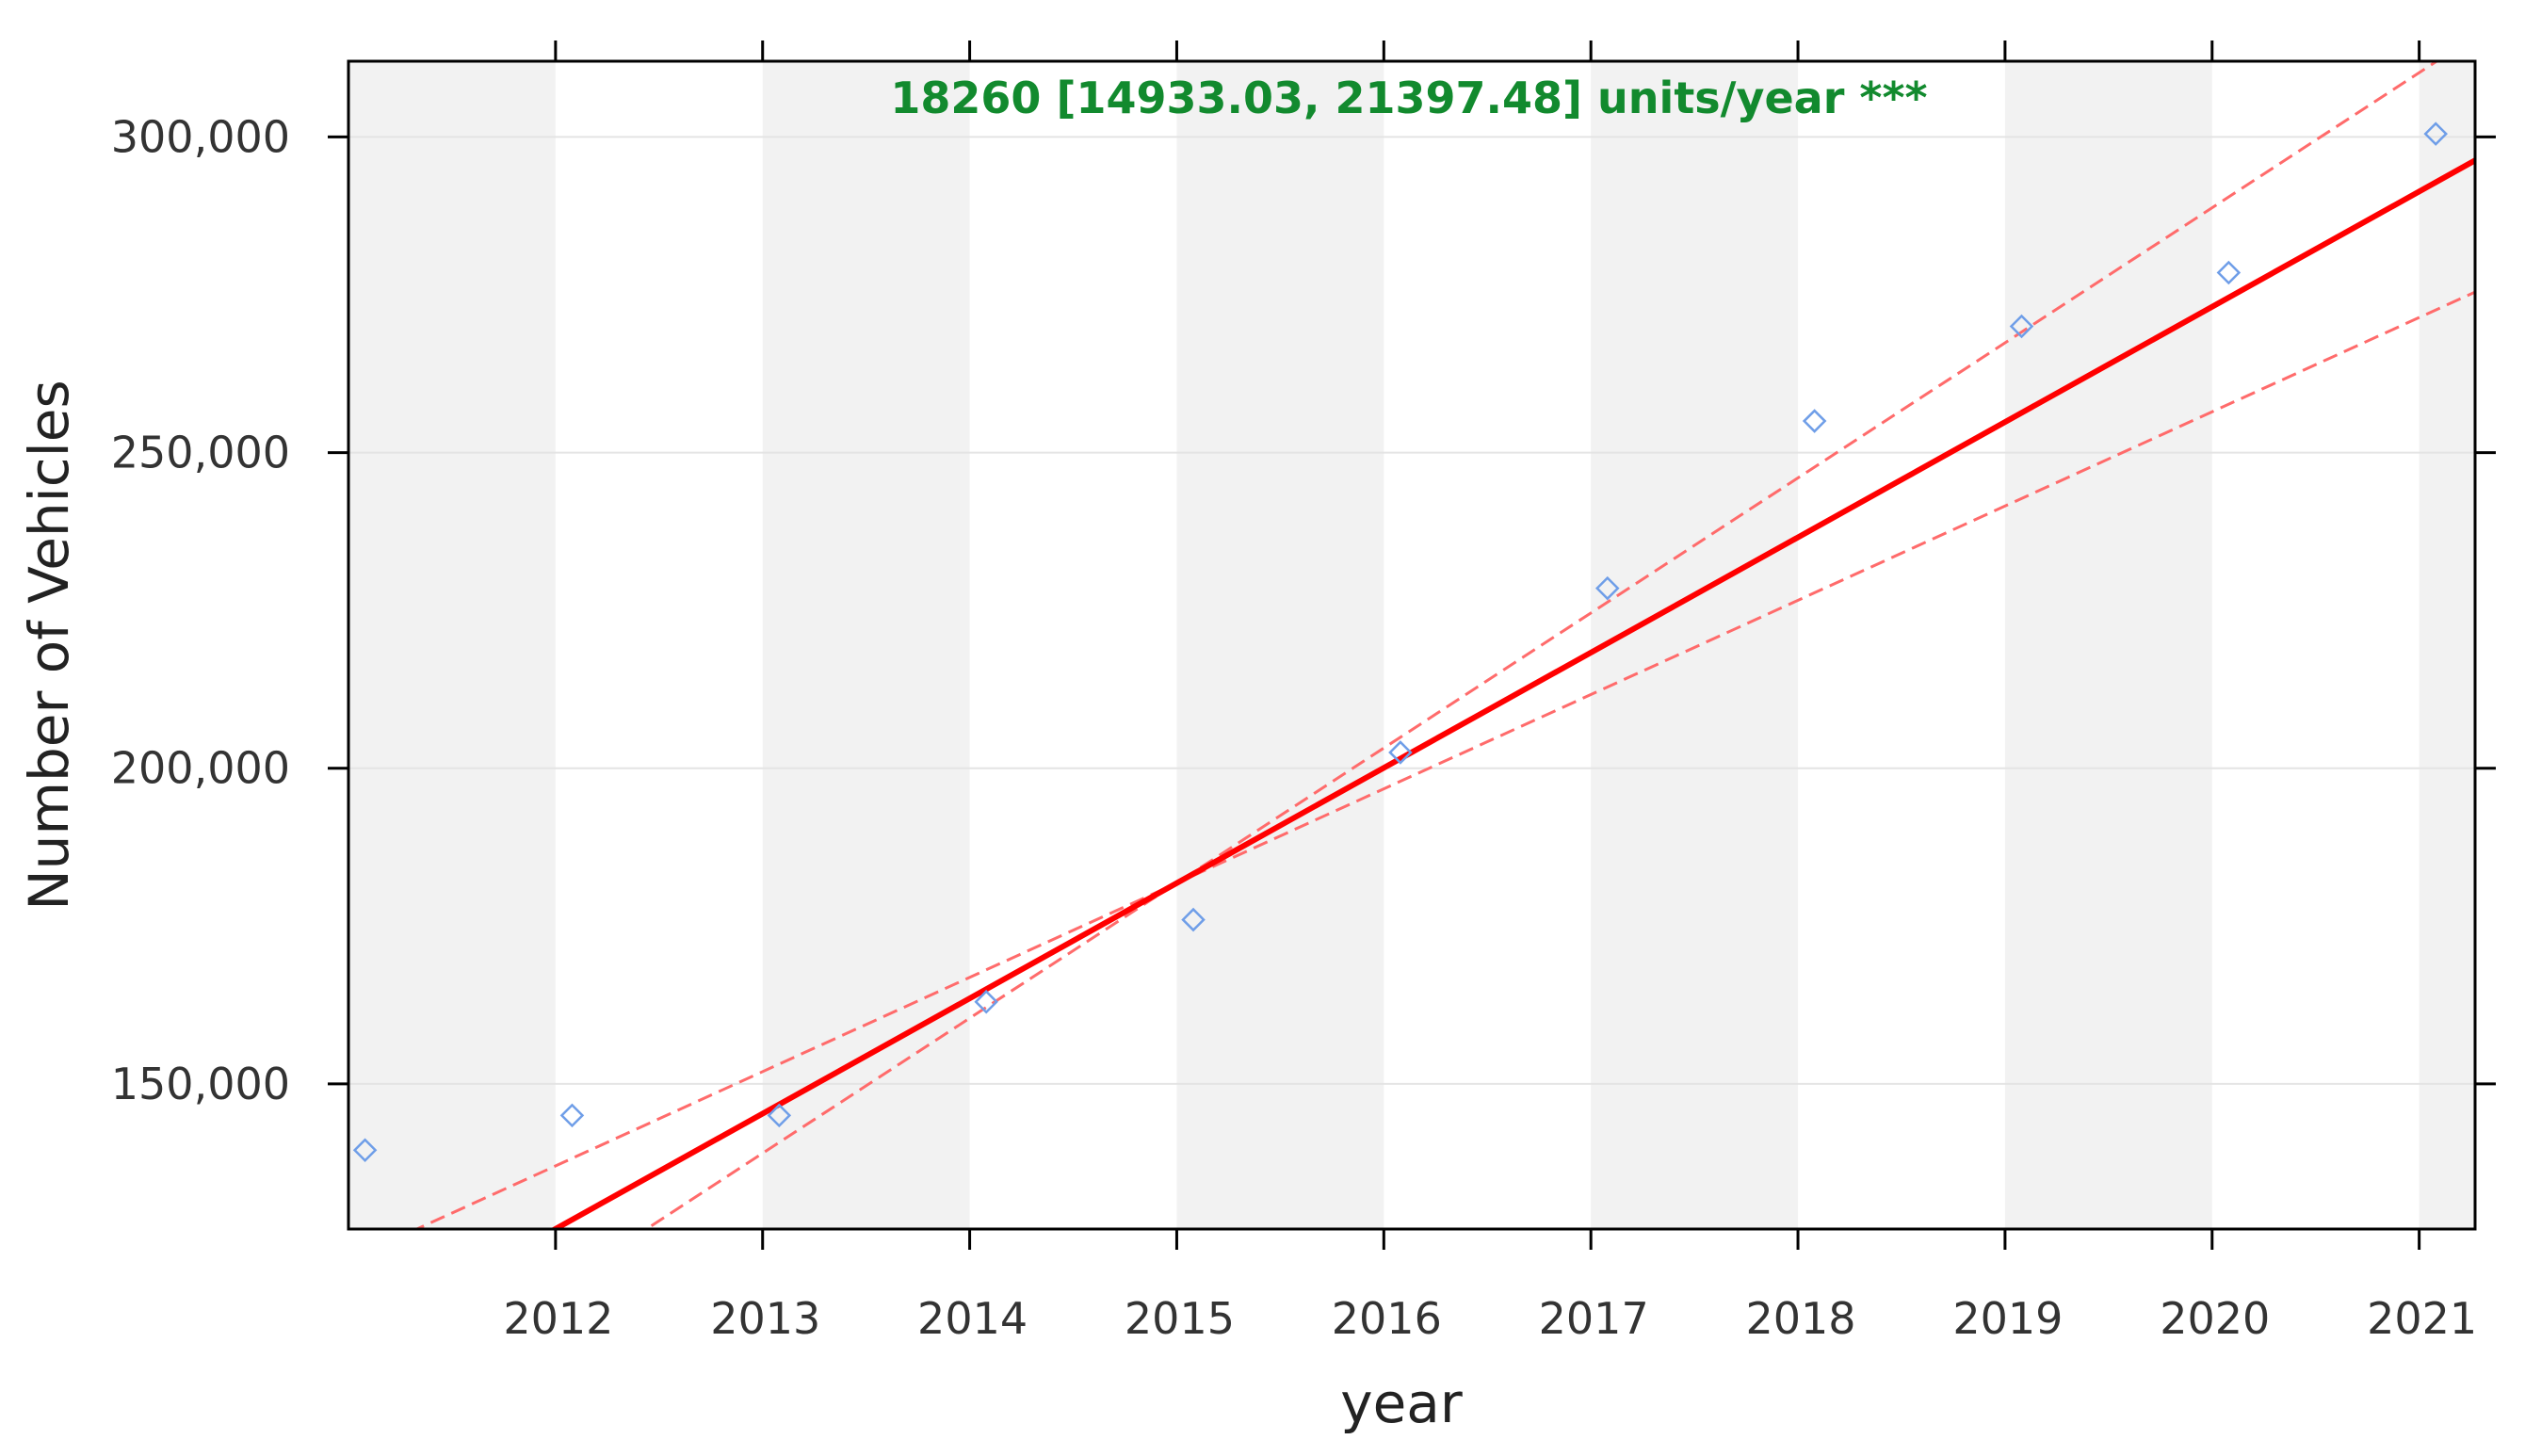  Describe the element at coordinates (765, 1318) in the screenshot. I see `x-tick-label: 2013` at that location.